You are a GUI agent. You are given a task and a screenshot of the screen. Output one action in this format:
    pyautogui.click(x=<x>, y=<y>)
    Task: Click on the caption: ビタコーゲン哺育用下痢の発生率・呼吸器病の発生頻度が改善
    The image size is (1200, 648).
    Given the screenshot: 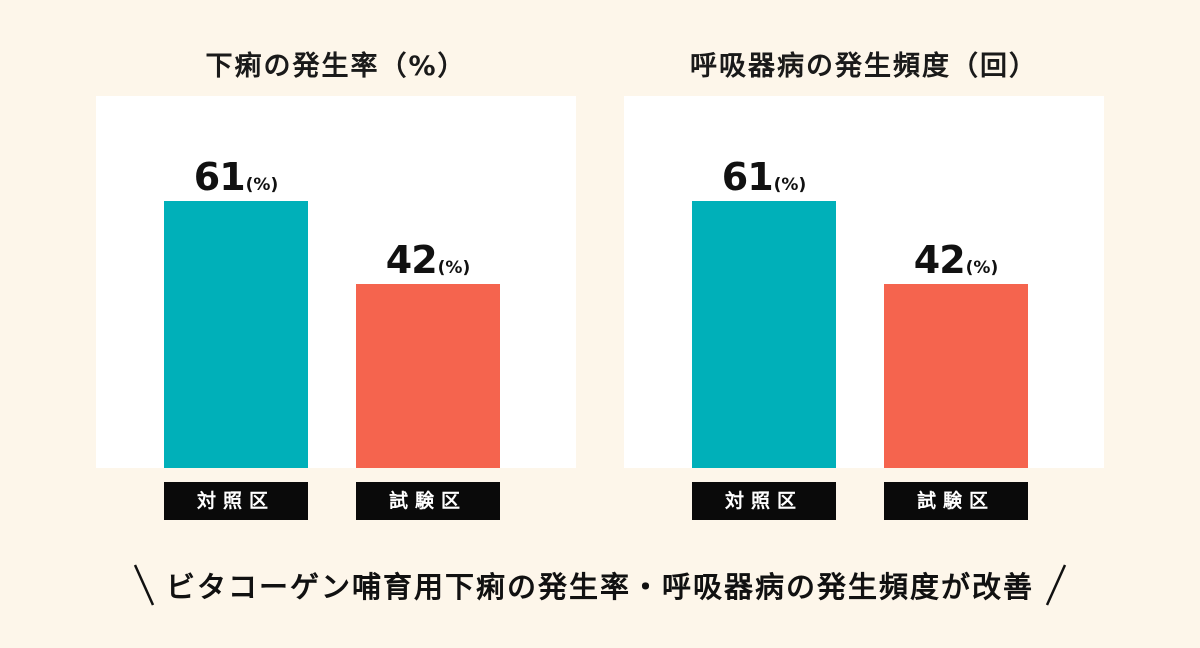 What is the action you would take?
    pyautogui.click(x=600, y=585)
    